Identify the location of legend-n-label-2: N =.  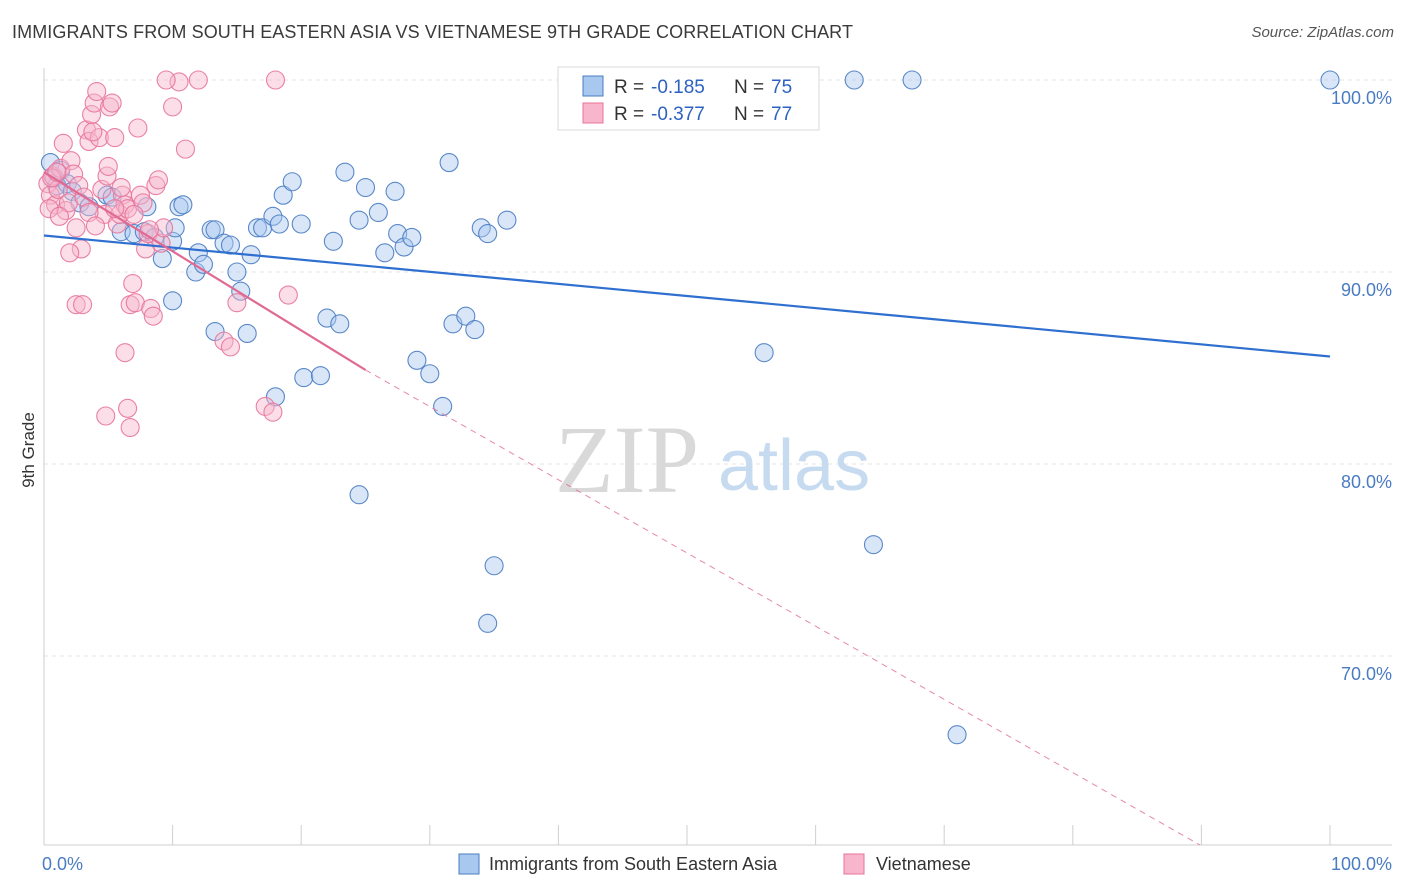
(749, 114).